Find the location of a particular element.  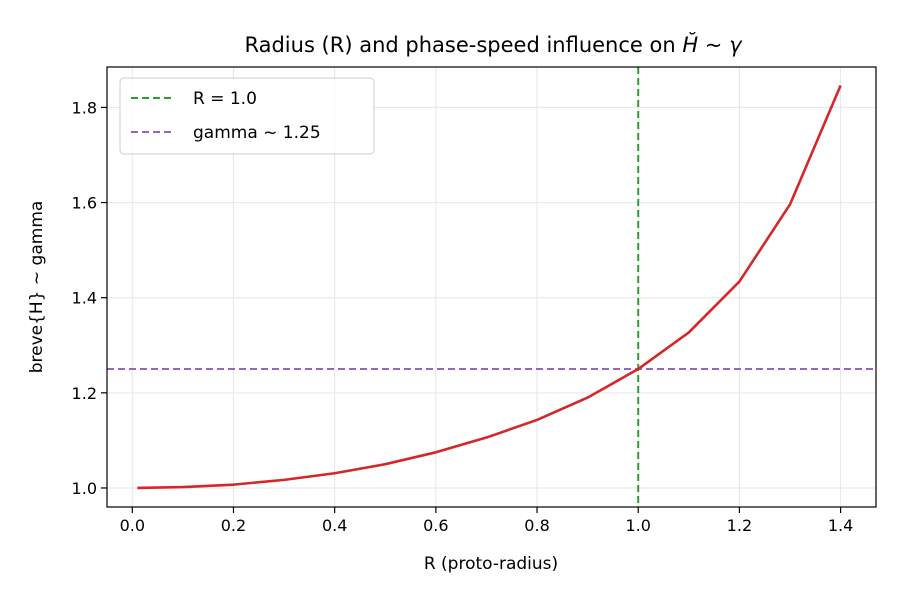

x-tick-label: 1.0 is located at coordinates (637, 525).